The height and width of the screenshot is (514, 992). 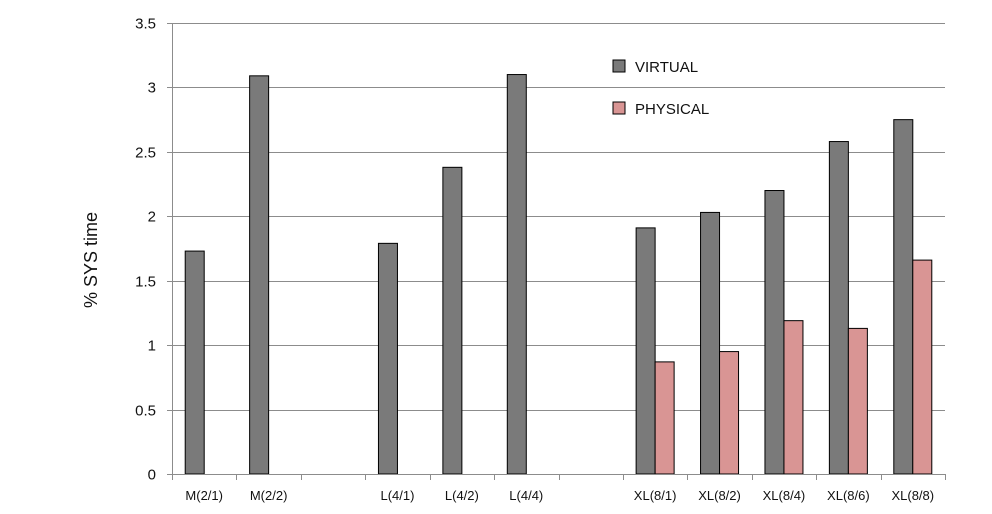 I want to click on legend: VIRTUAL PHYSICAL, so click(x=660, y=88).